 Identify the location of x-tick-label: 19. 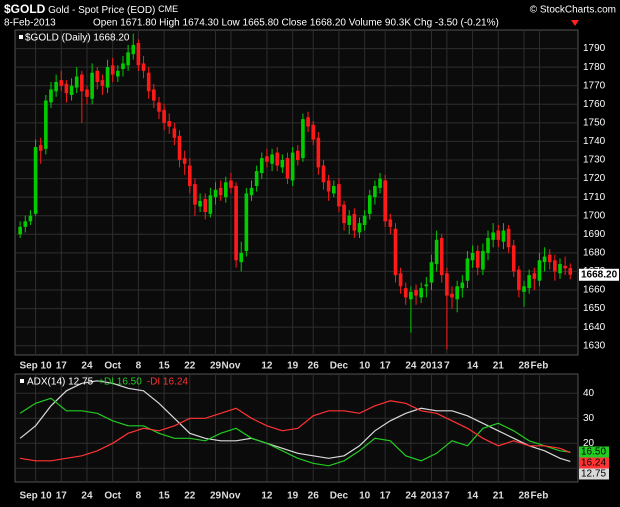
(293, 496).